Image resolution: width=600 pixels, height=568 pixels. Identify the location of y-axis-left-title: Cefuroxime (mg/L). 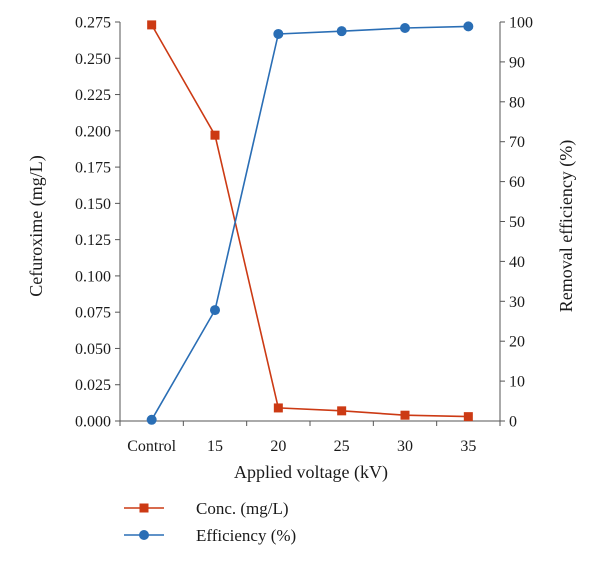
(36, 225).